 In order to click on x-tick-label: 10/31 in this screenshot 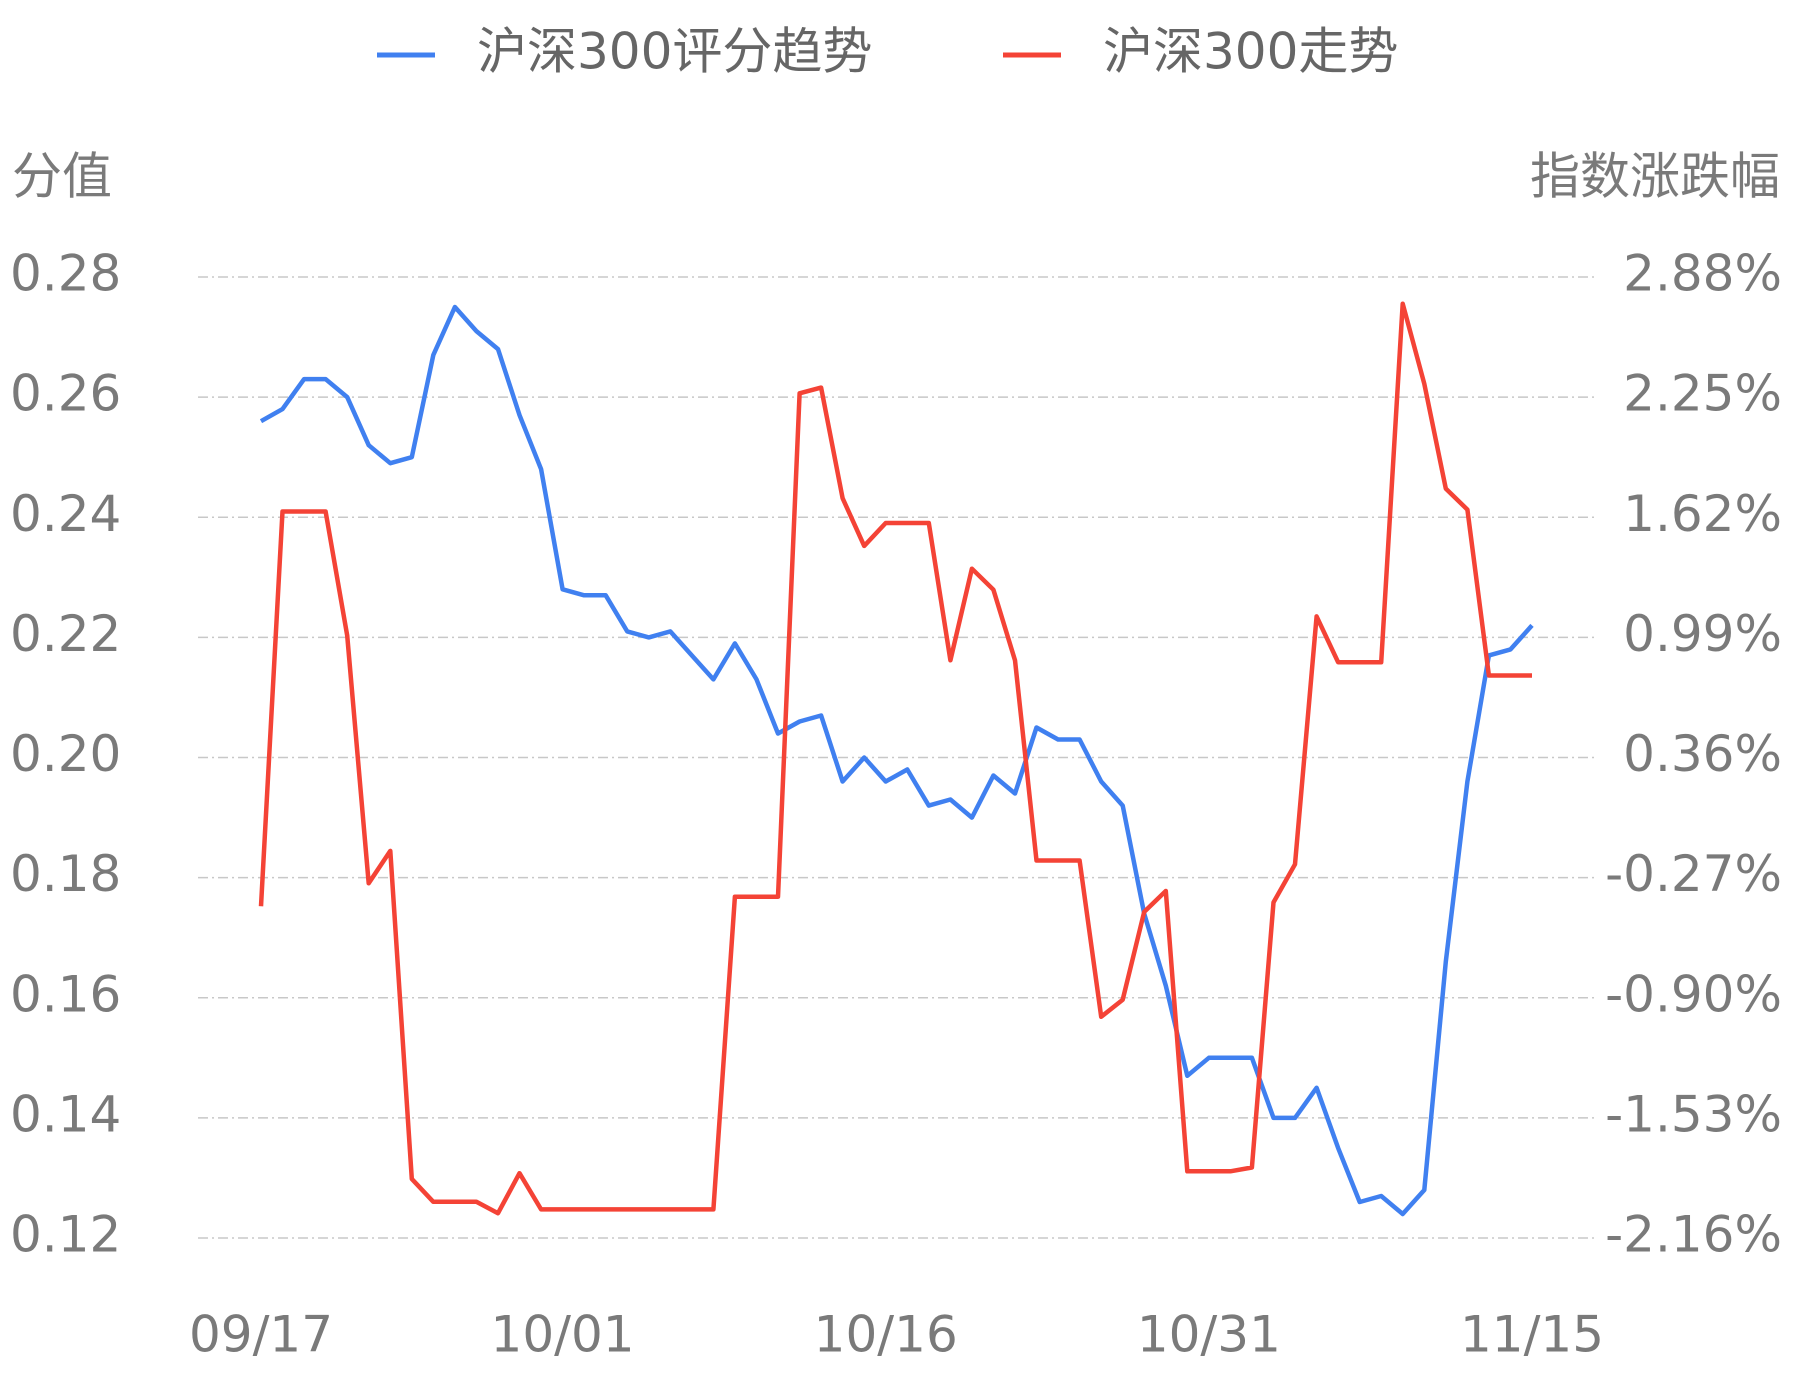, I will do `click(1209, 1335)`.